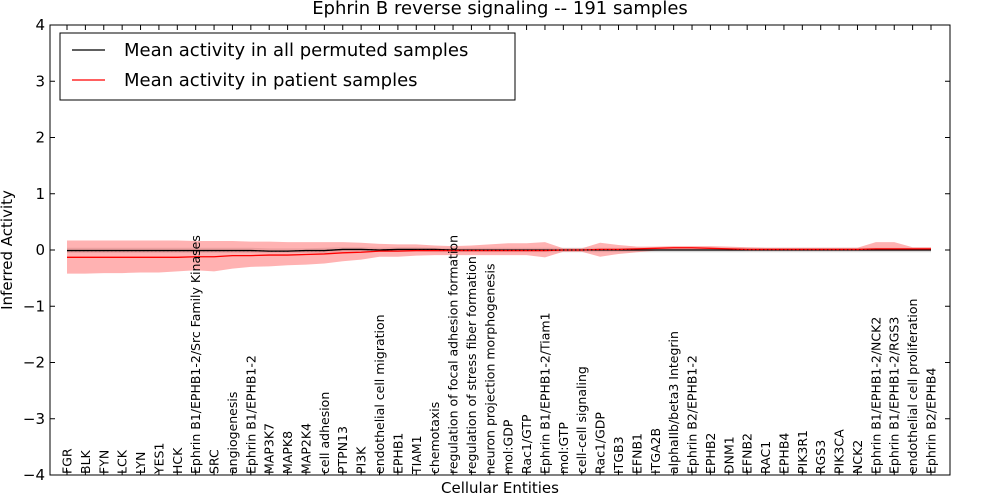 The width and height of the screenshot is (1000, 500). Describe the element at coordinates (636, 453) in the screenshot. I see `x-tick-label: EFNB1` at that location.